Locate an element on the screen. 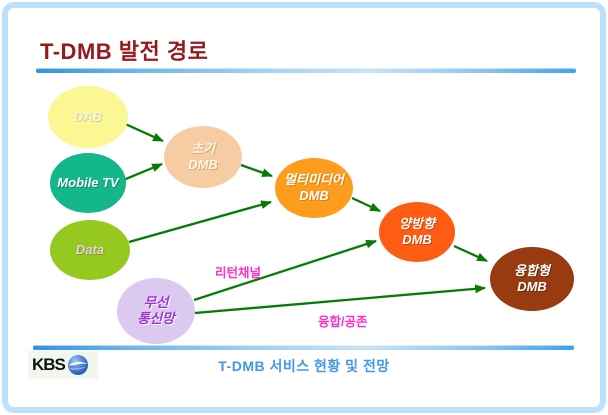  arrow-interactive-dmb-to-converged-dmb is located at coordinates (471, 253).